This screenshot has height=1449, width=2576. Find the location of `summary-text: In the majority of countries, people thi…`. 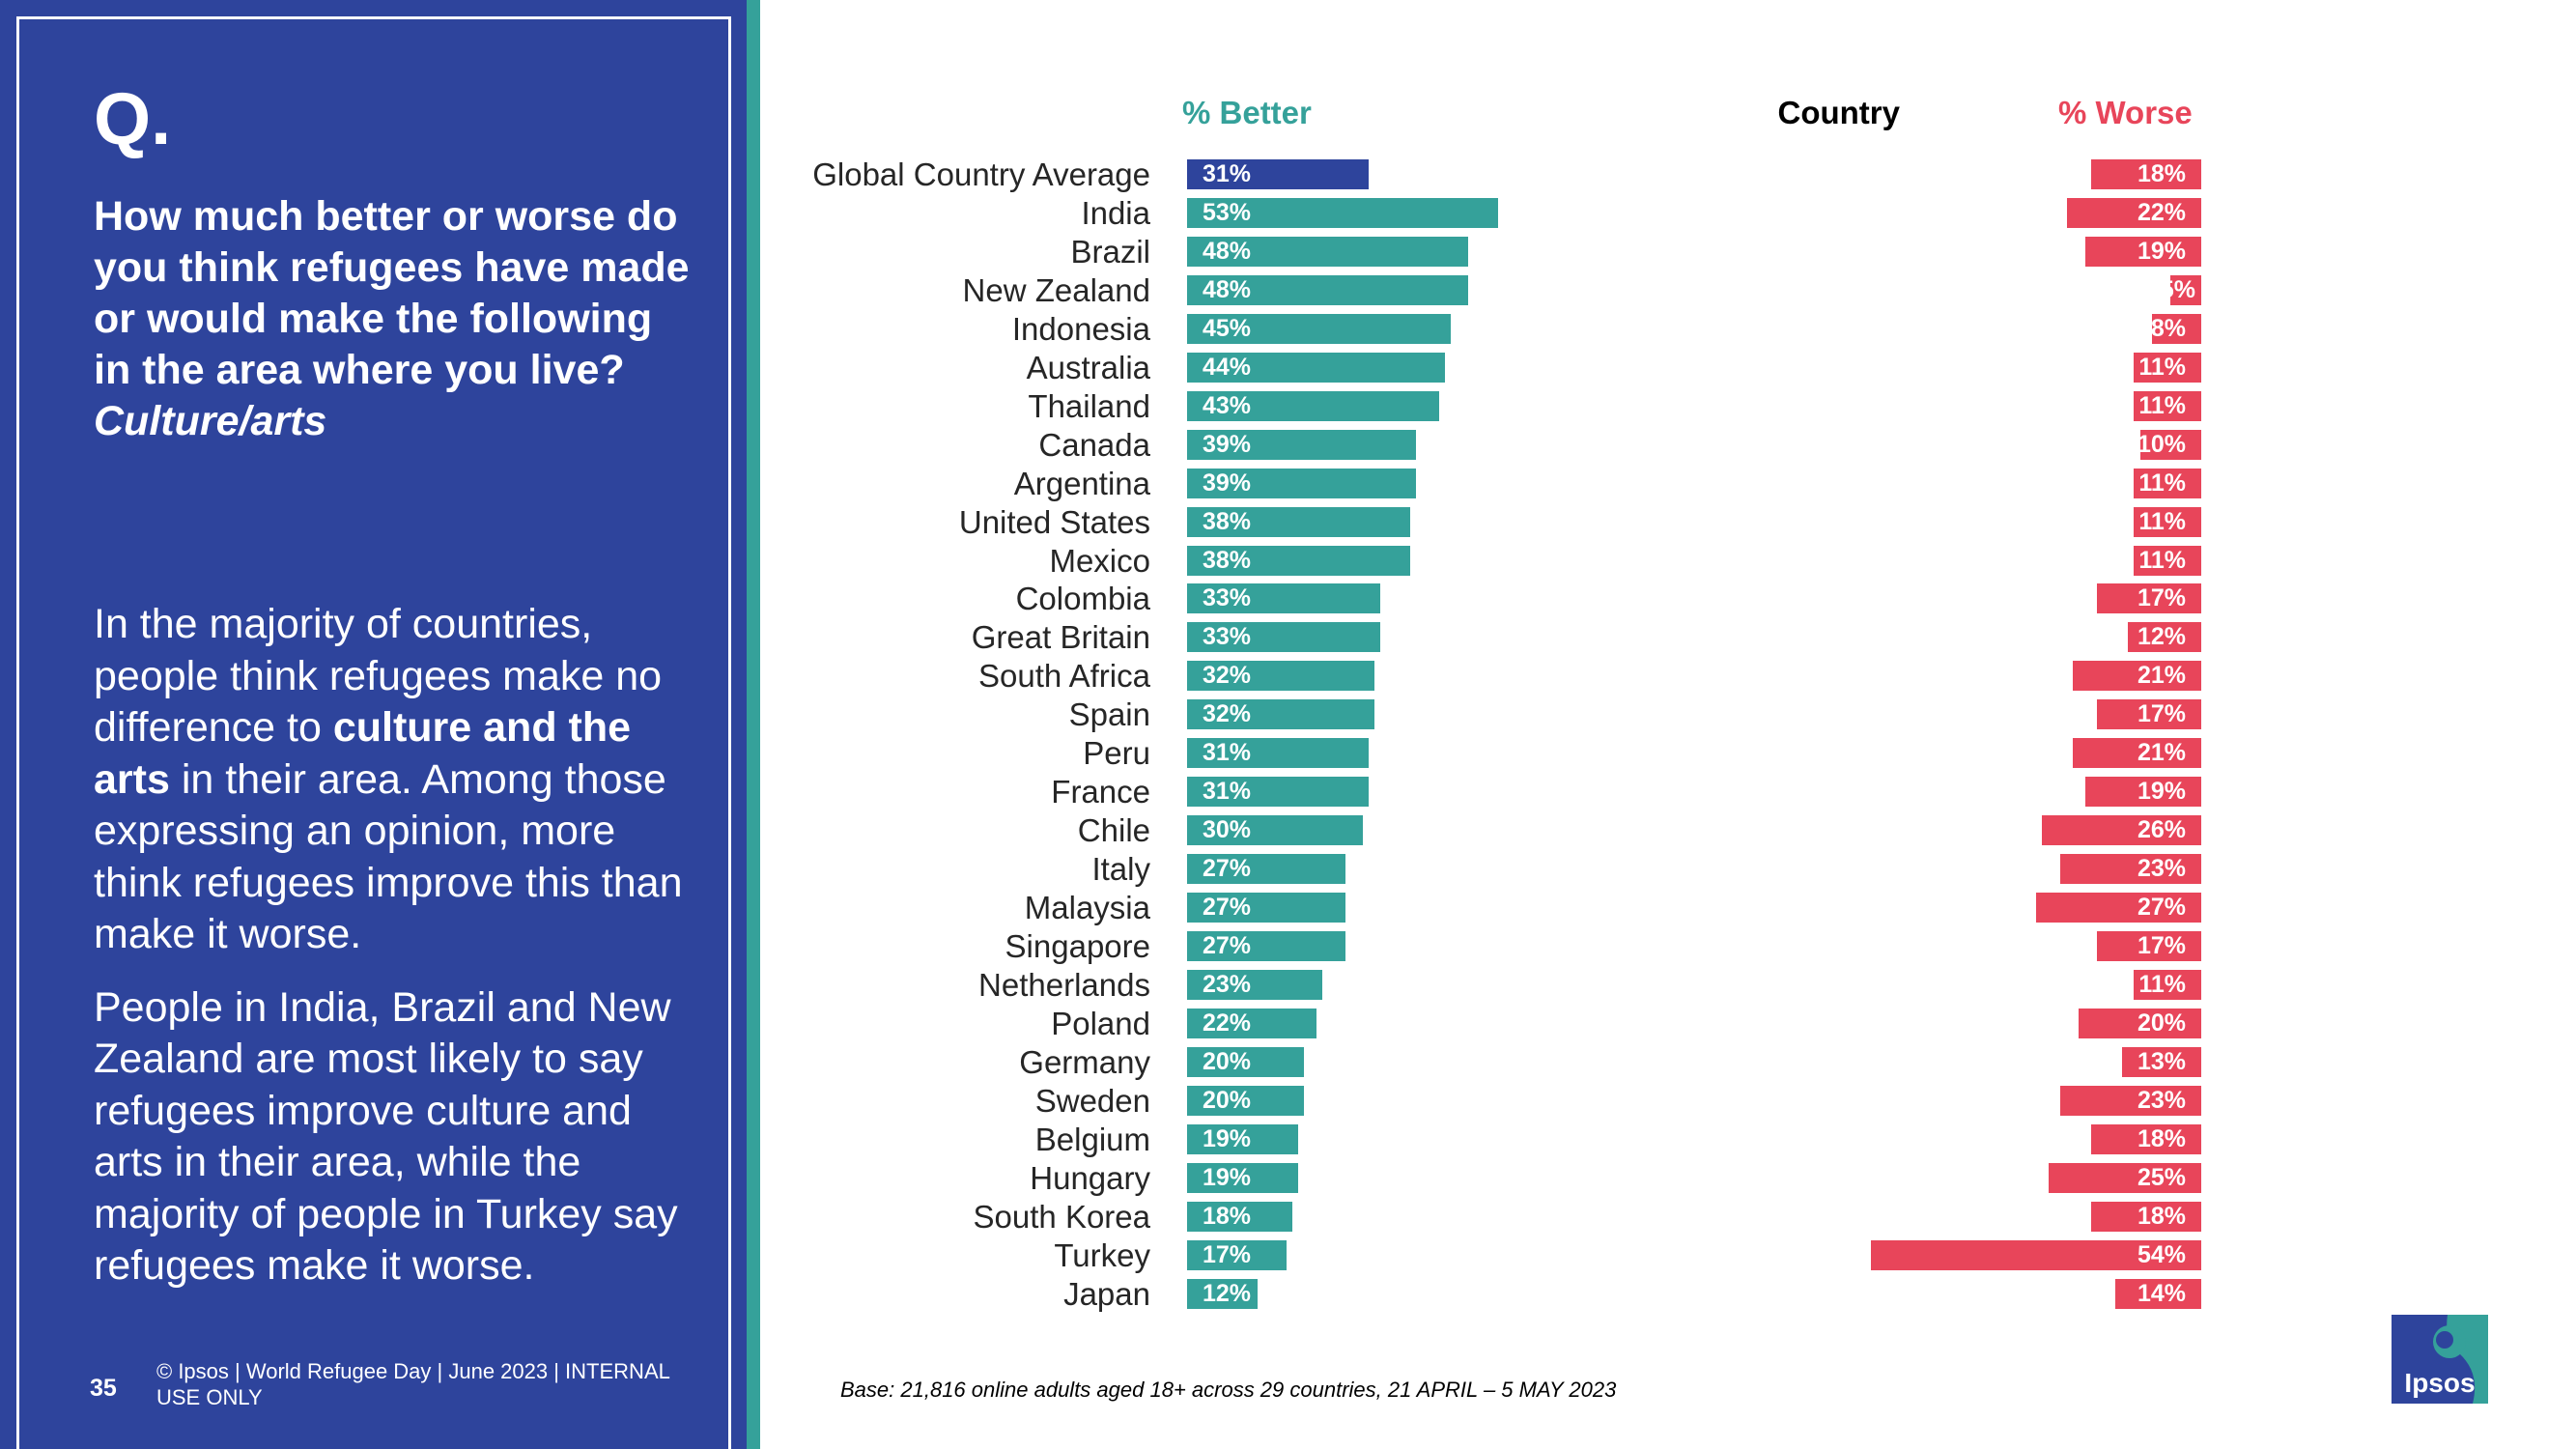

summary-text: In the majority of countries, people thi… is located at coordinates (403, 956).